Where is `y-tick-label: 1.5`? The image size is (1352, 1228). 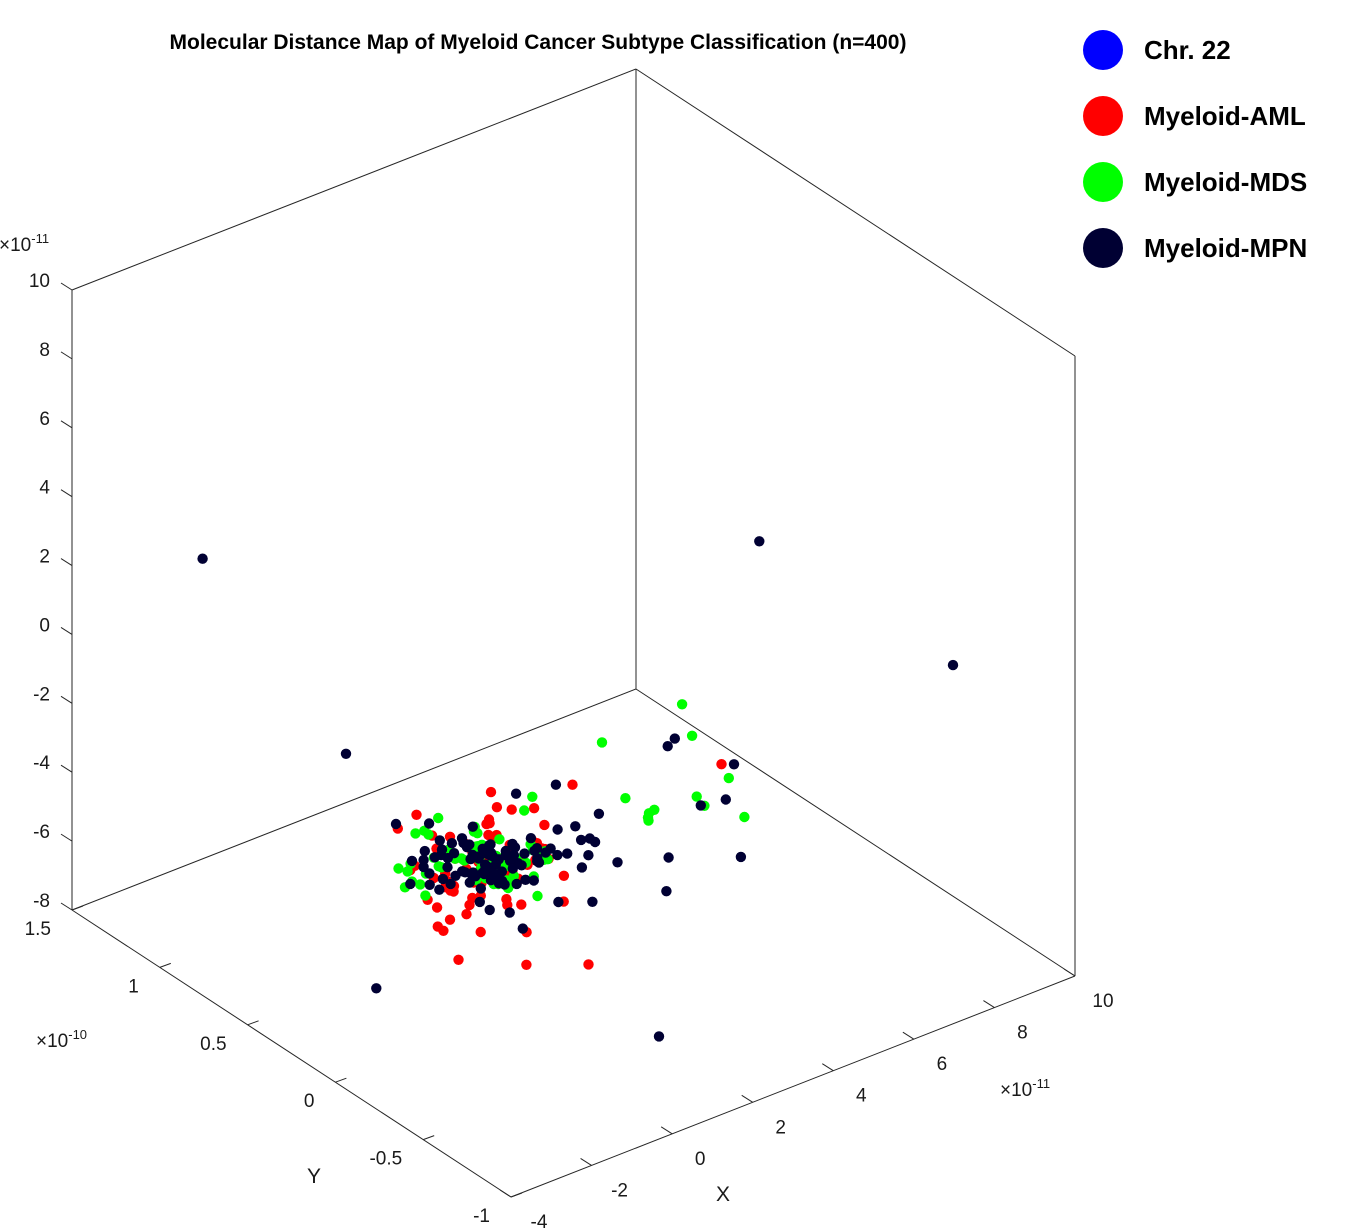
y-tick-label: 1.5 is located at coordinates (38, 929).